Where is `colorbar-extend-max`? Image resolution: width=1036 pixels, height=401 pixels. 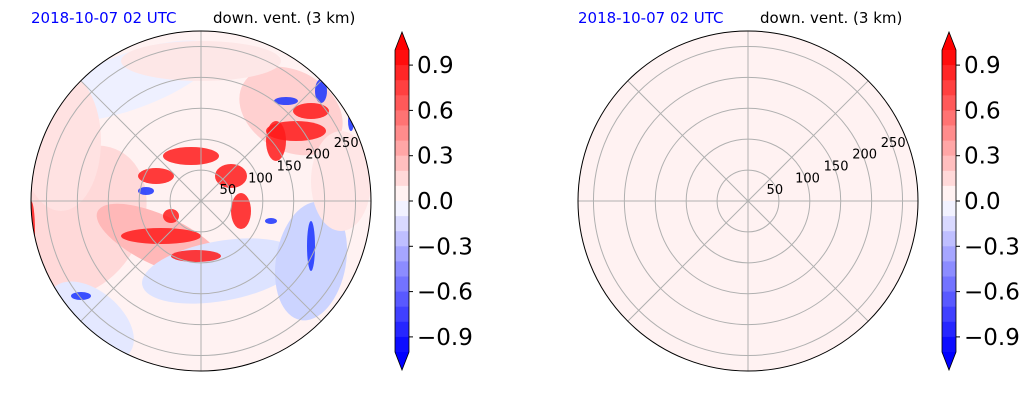 colorbar-extend-max is located at coordinates (949, 41).